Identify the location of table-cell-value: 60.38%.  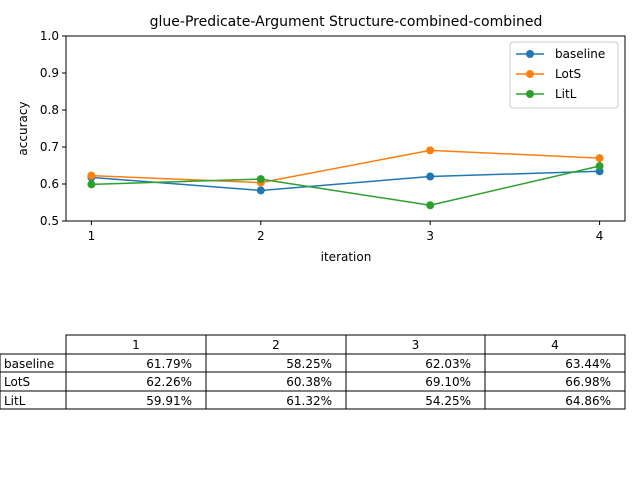
(309, 382).